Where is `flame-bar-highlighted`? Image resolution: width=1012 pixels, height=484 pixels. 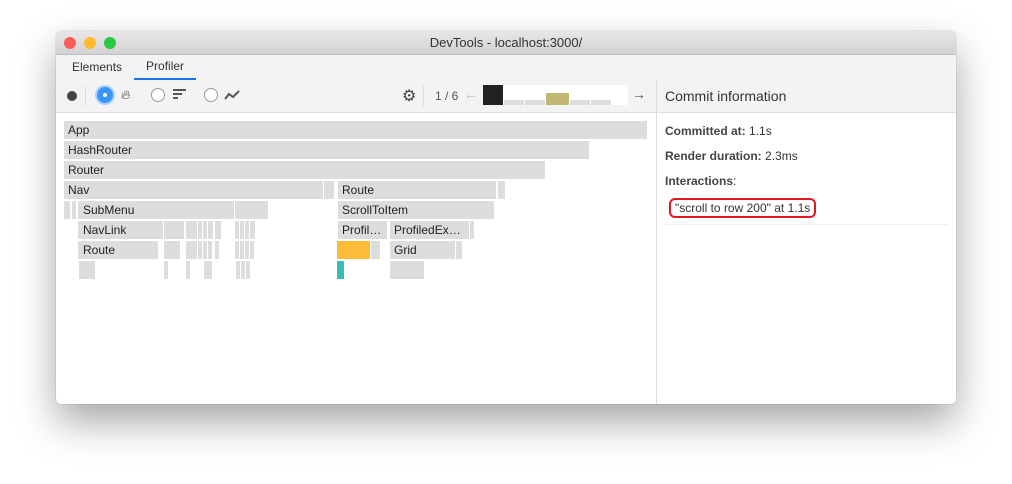 flame-bar-highlighted is located at coordinates (353, 250).